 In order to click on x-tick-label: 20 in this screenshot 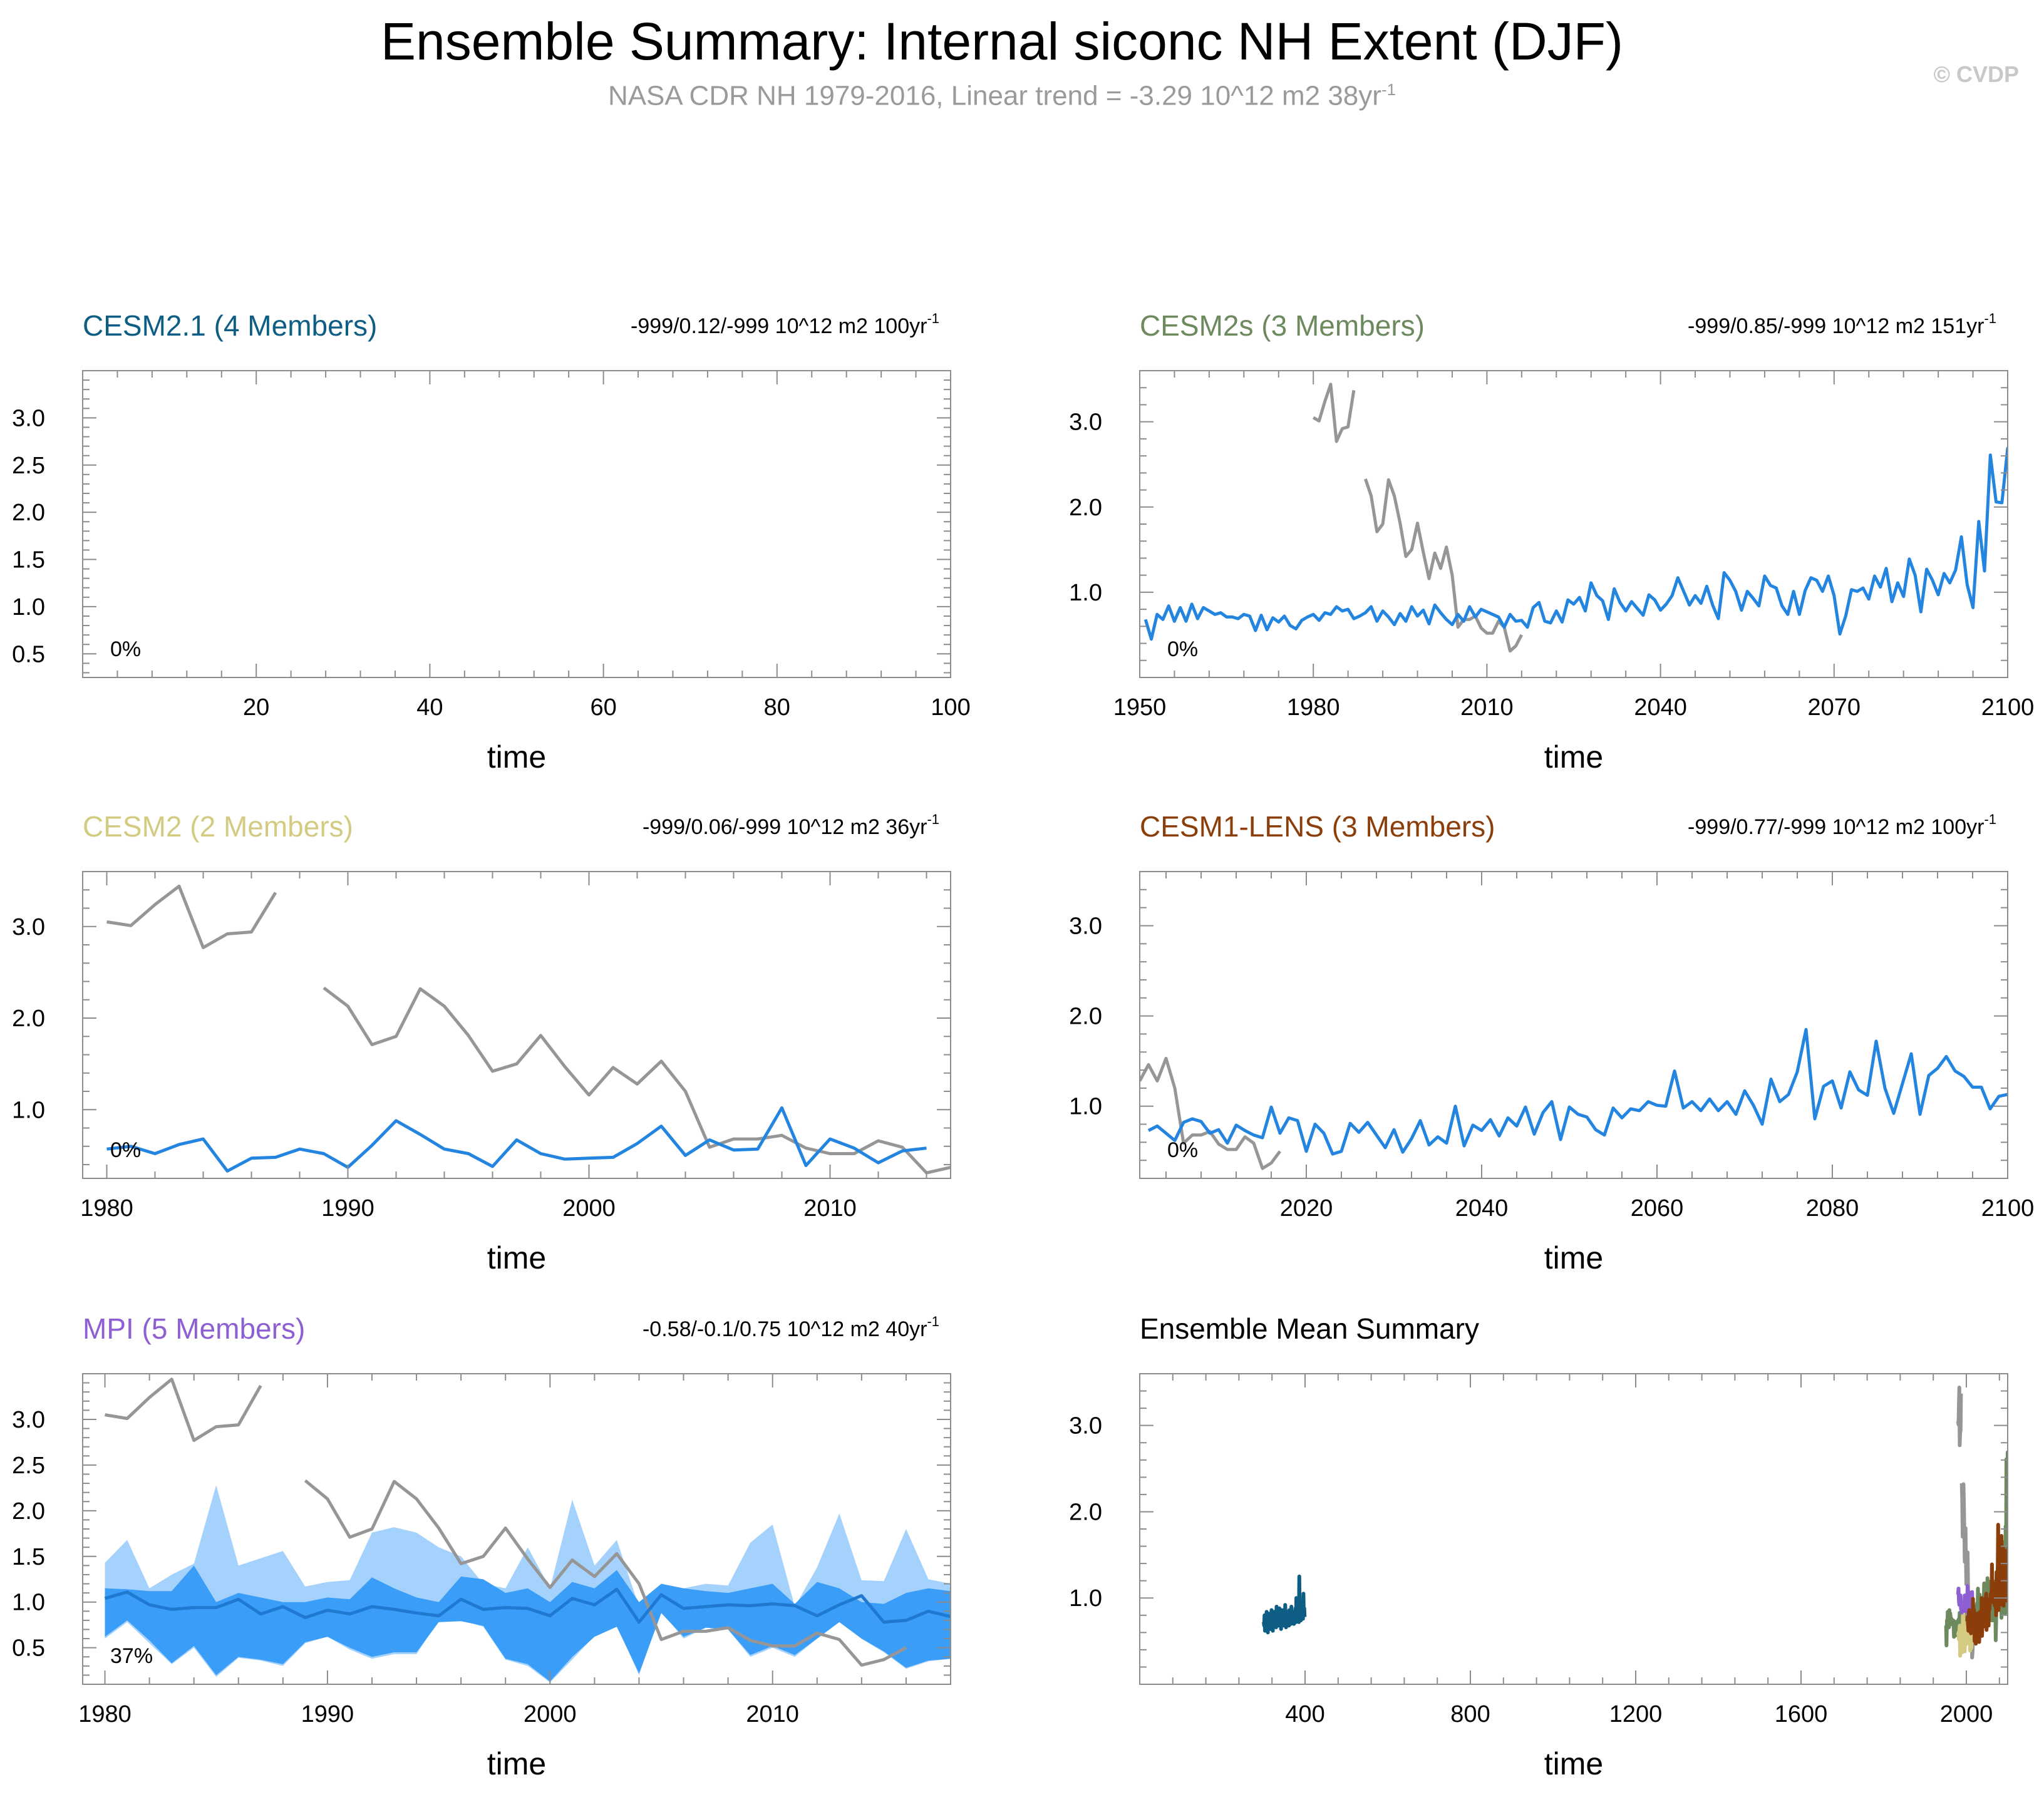, I will do `click(256, 707)`.